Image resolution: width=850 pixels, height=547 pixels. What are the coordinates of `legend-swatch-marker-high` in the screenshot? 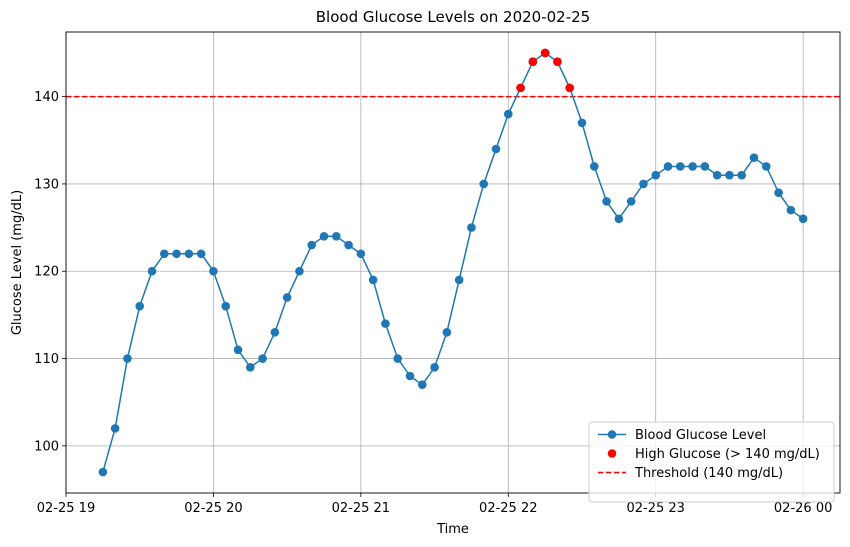 It's located at (612, 453).